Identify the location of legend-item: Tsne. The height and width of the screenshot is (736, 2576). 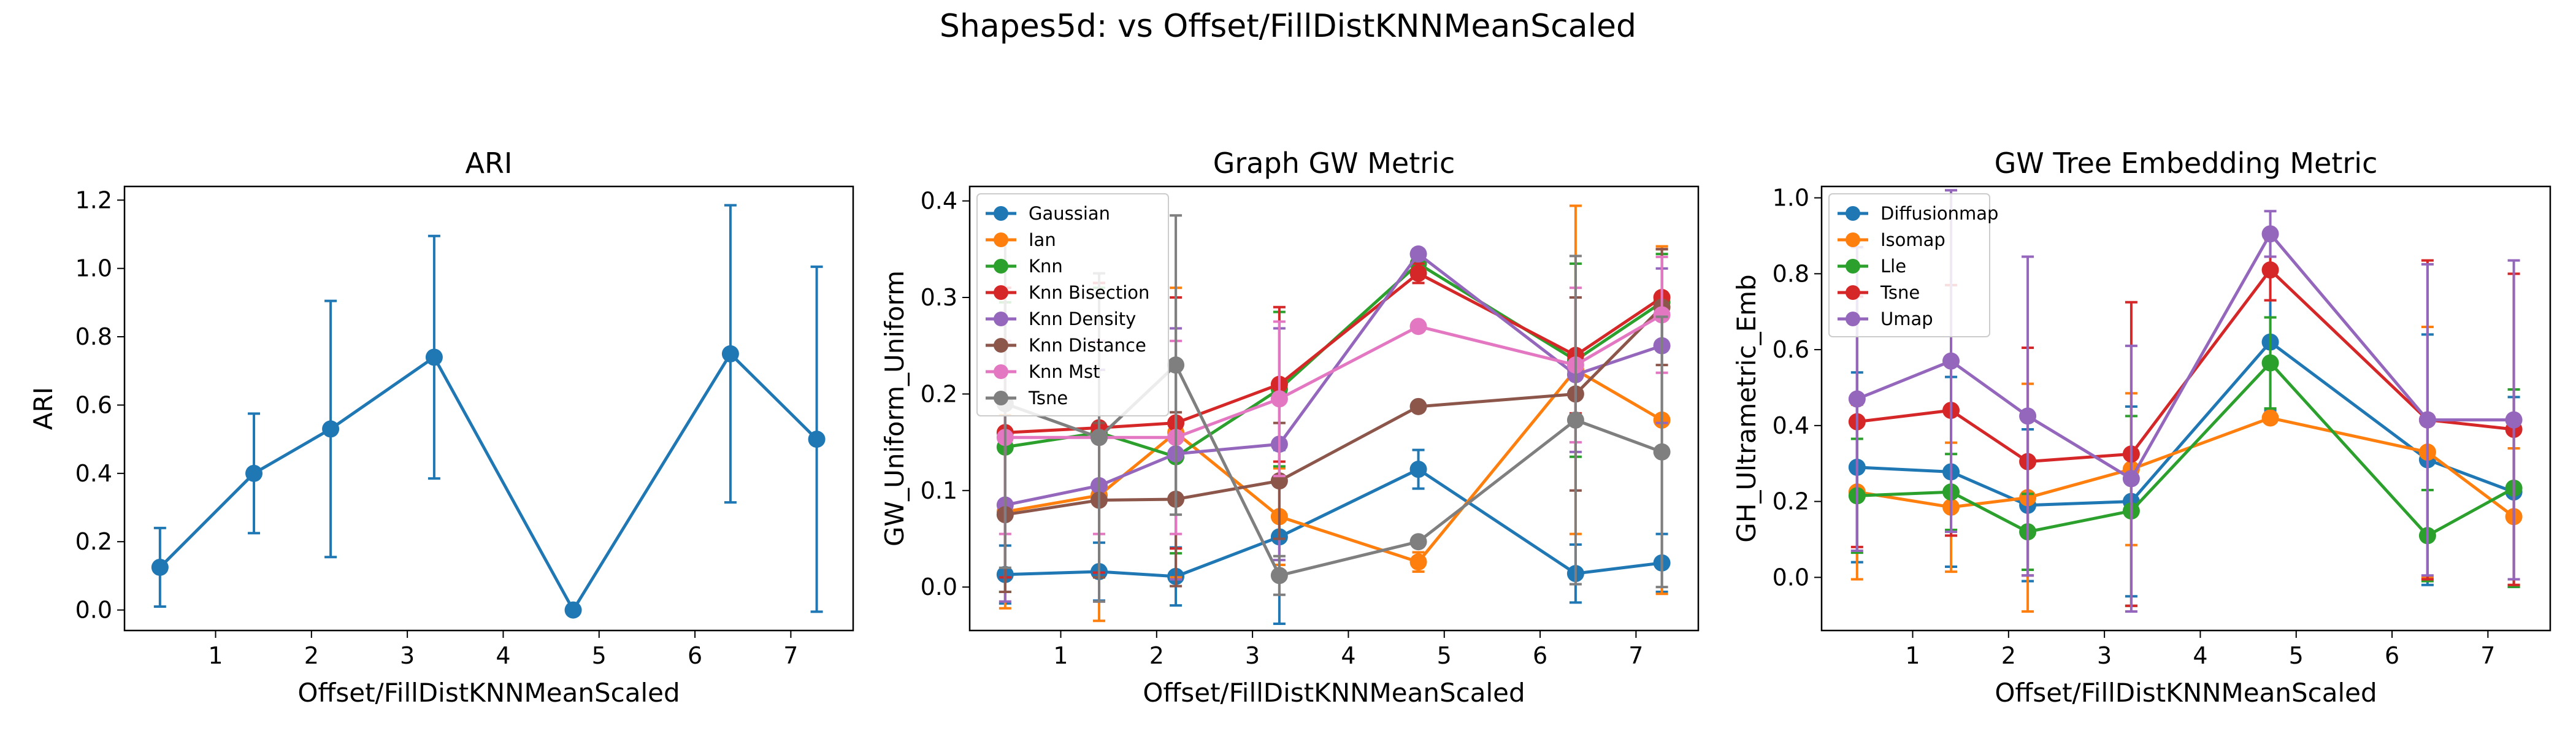
(1879, 292).